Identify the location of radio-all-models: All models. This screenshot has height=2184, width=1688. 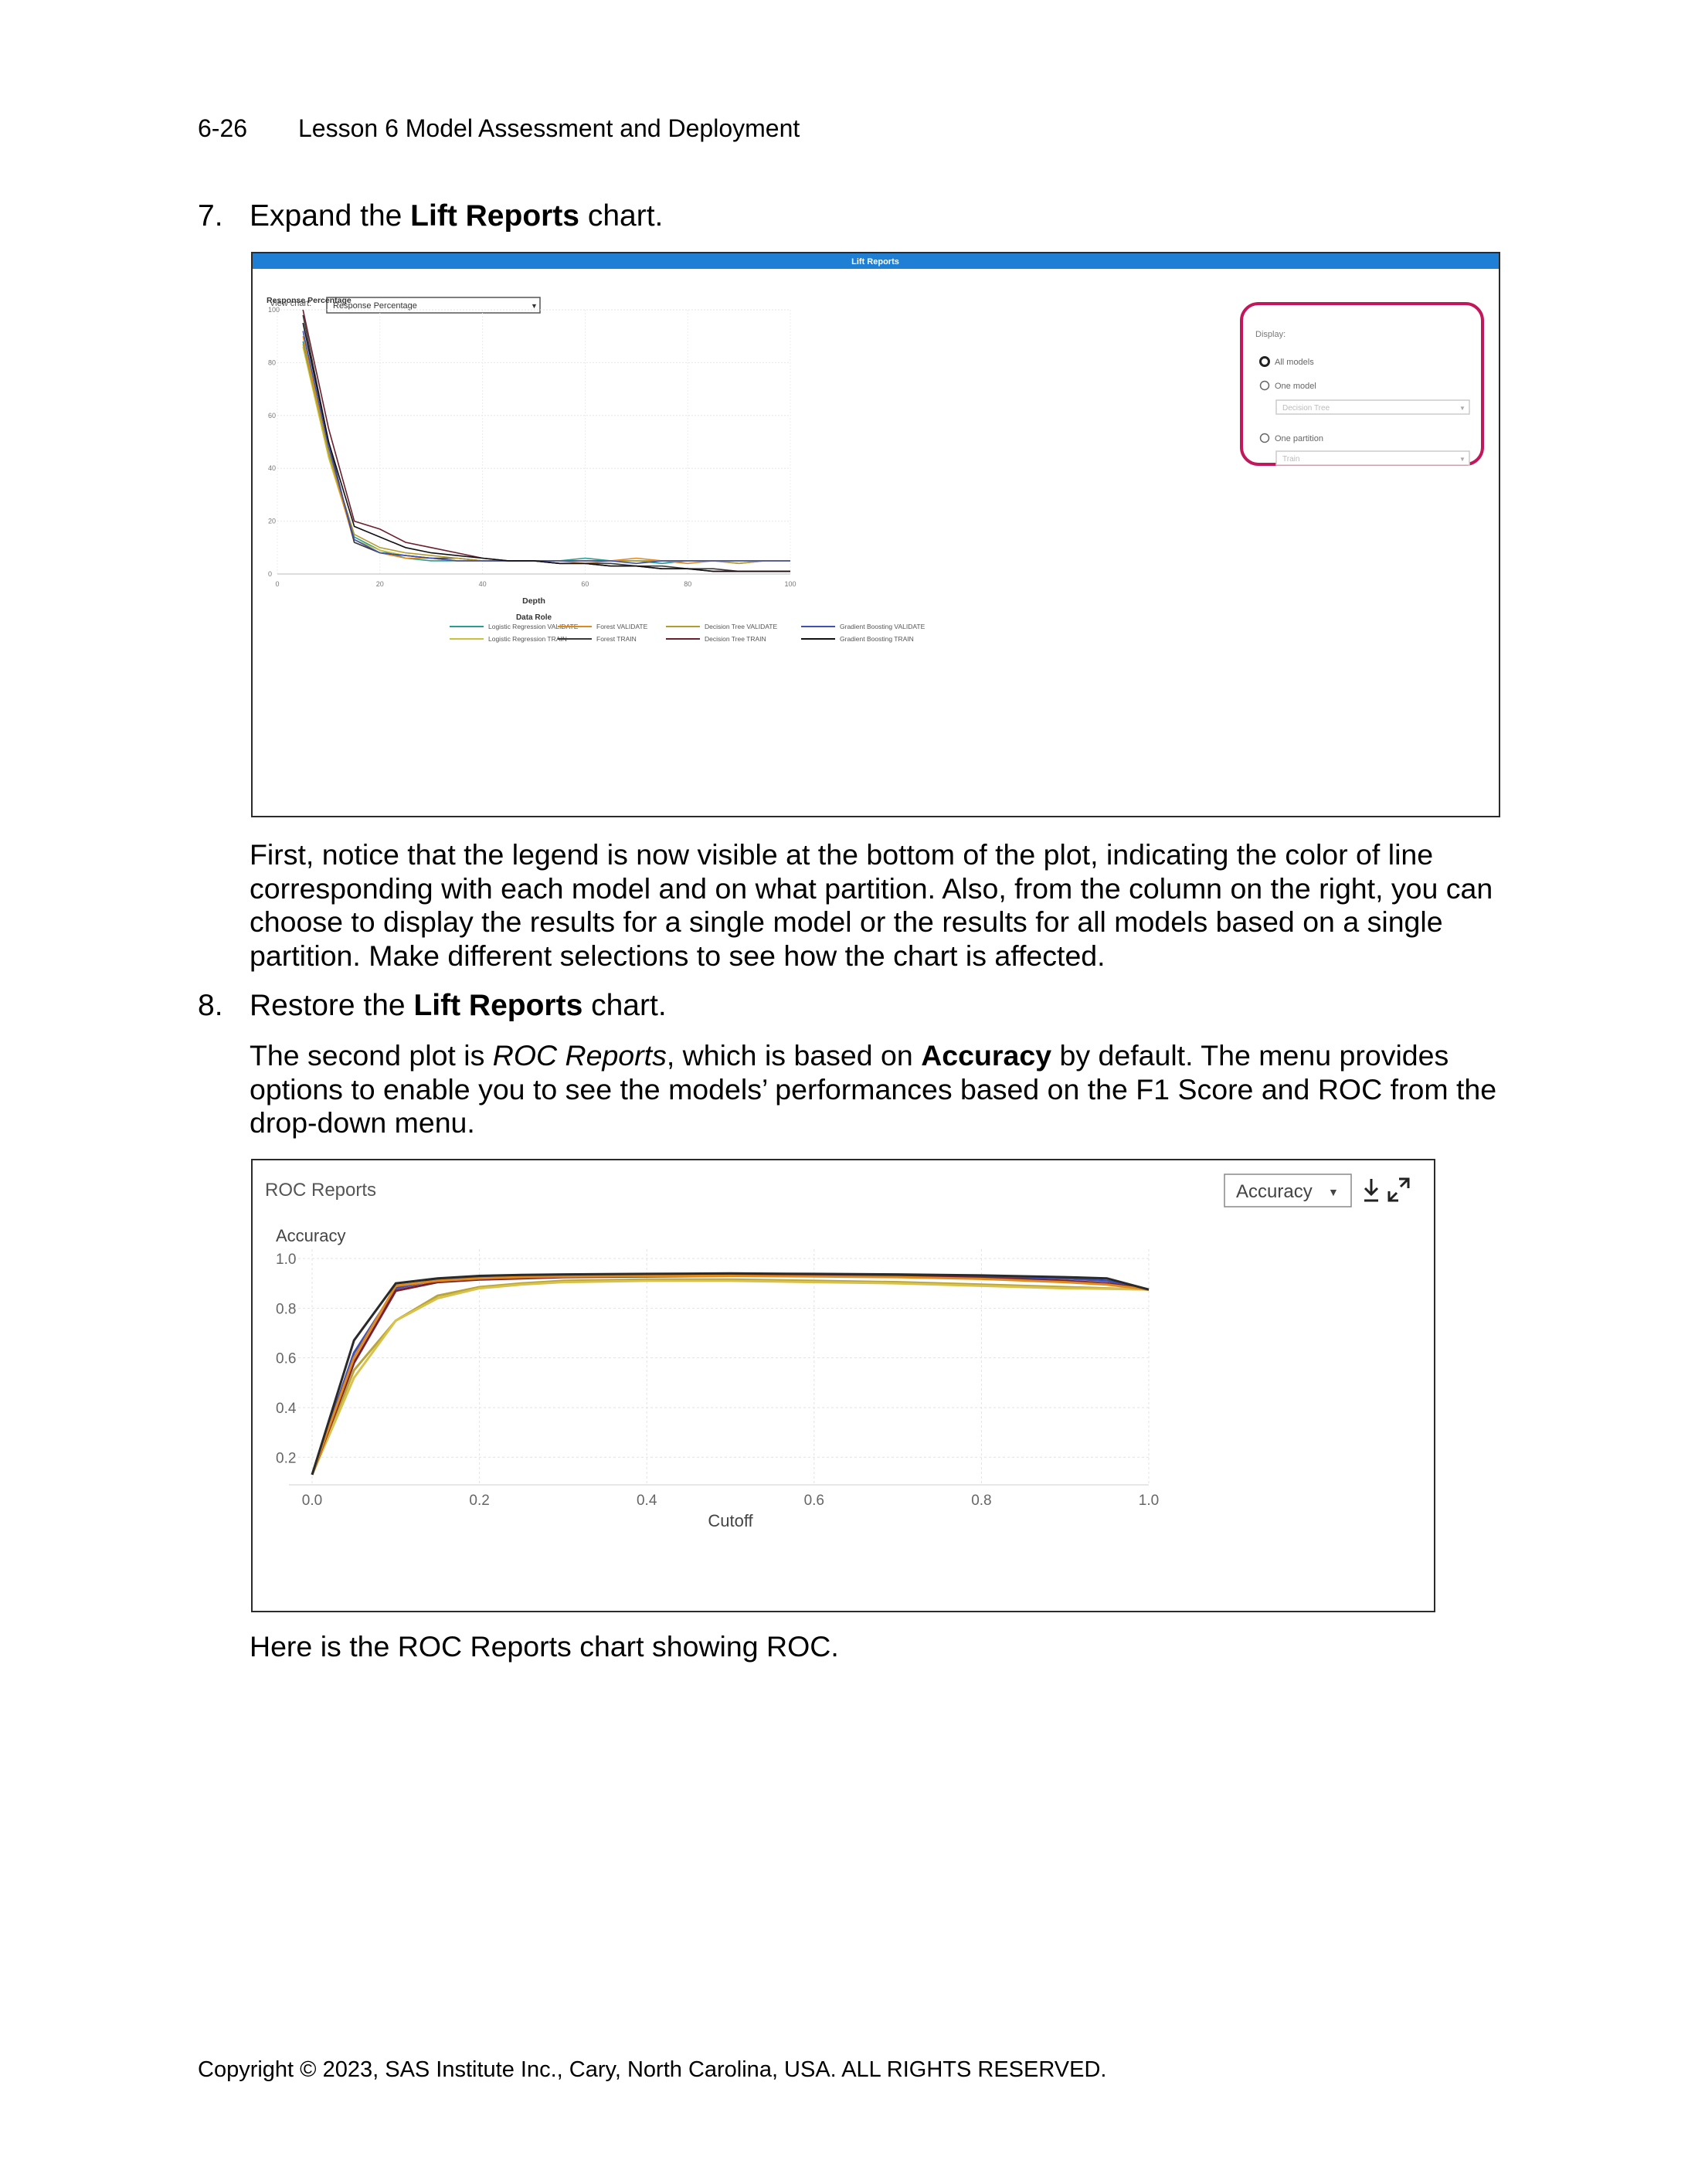
(1287, 362).